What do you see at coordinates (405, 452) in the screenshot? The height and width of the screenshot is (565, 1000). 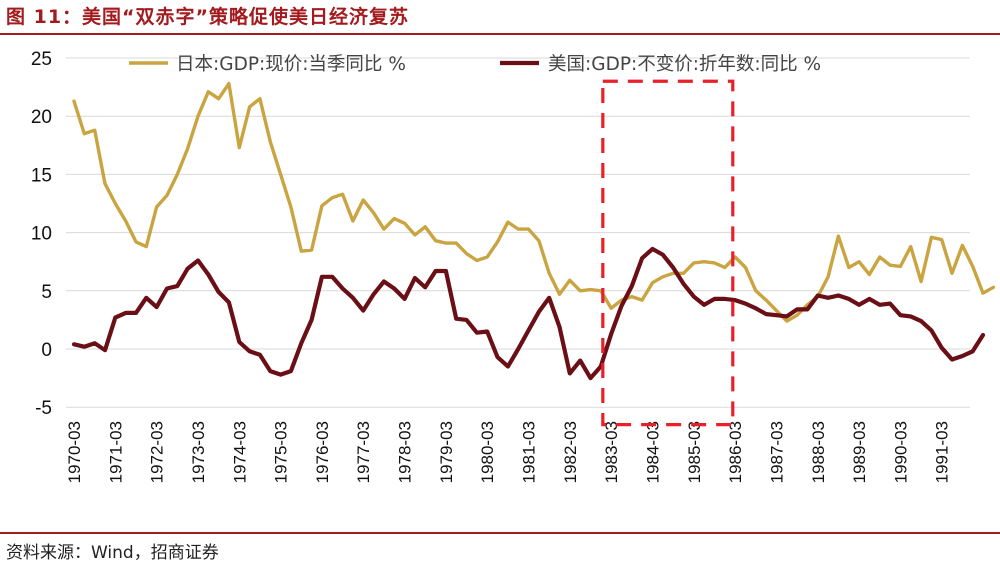 I see `x-tick-label: 1978-03` at bounding box center [405, 452].